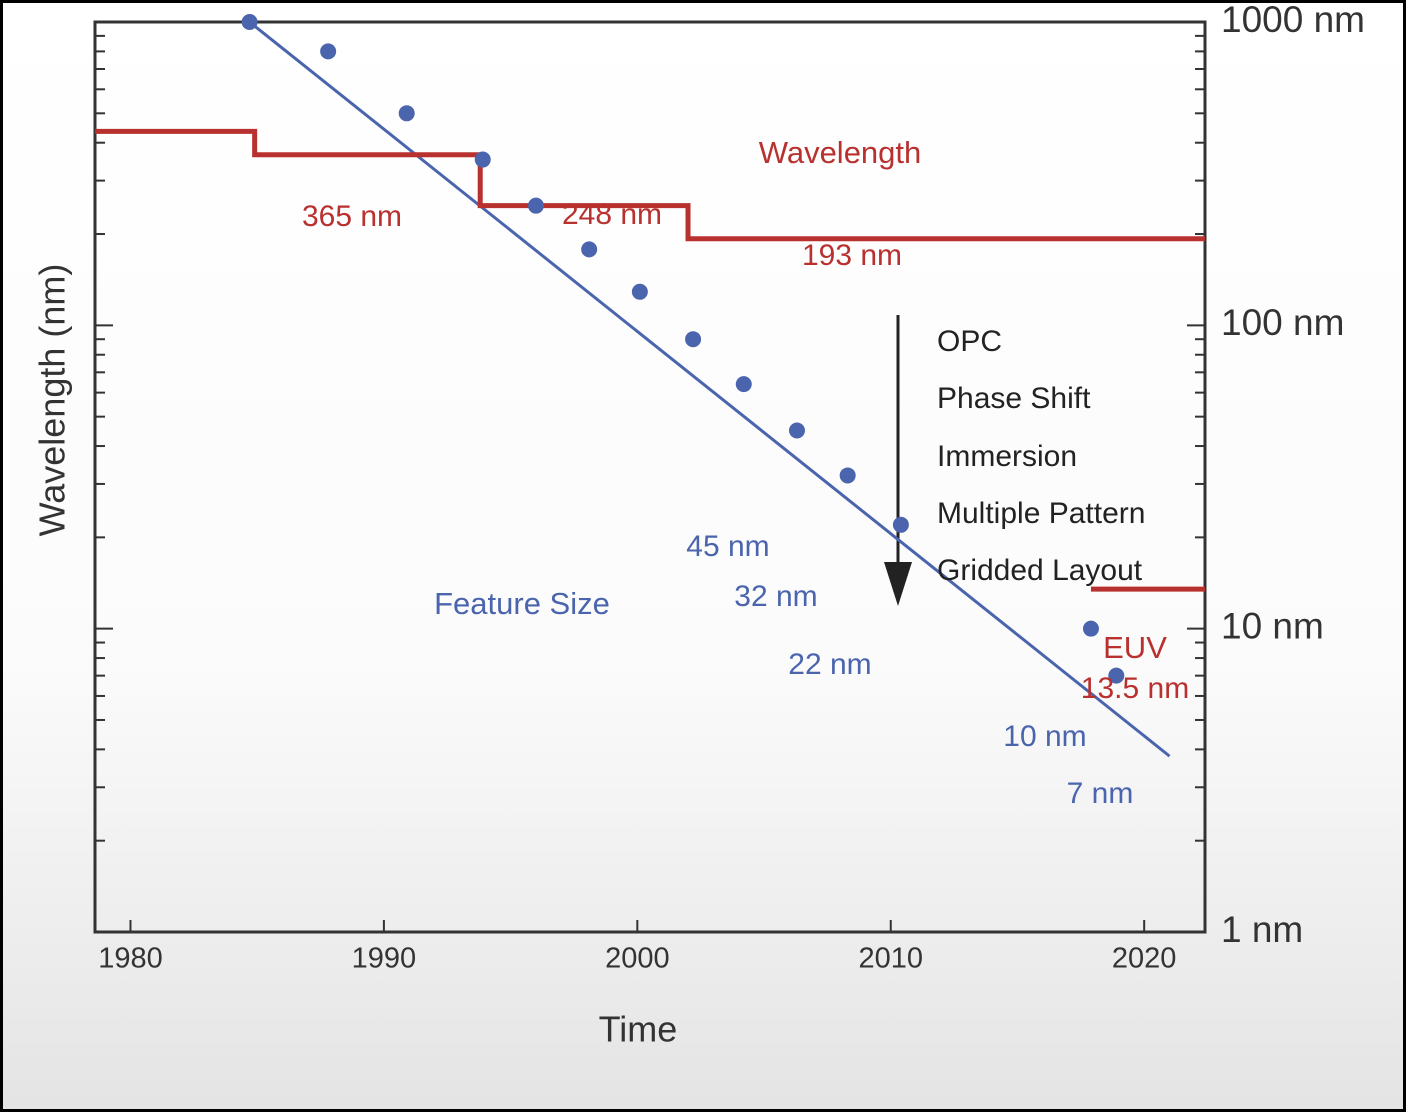  Describe the element at coordinates (829, 664) in the screenshot. I see `annotation: 22 nm` at that location.